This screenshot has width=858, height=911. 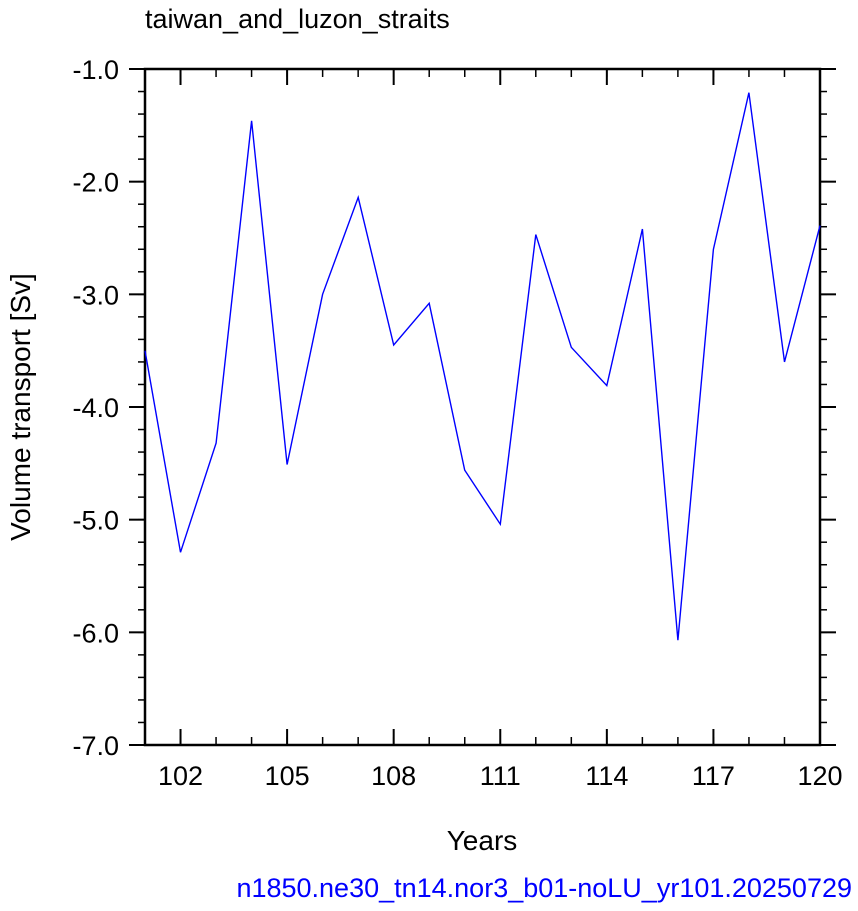 What do you see at coordinates (95, 746) in the screenshot?
I see `y-tick-label: -7.0` at bounding box center [95, 746].